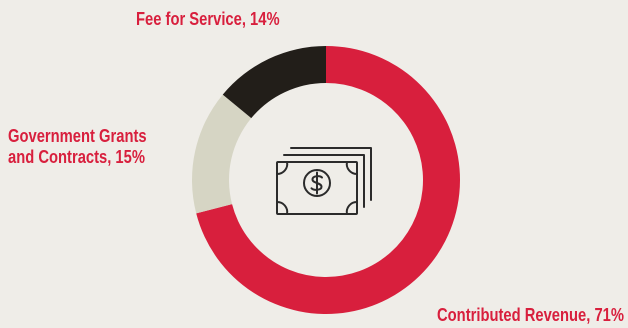 This screenshot has width=628, height=328. Describe the element at coordinates (77, 136) in the screenshot. I see `slice-label-government-line1: Government Grants` at that location.